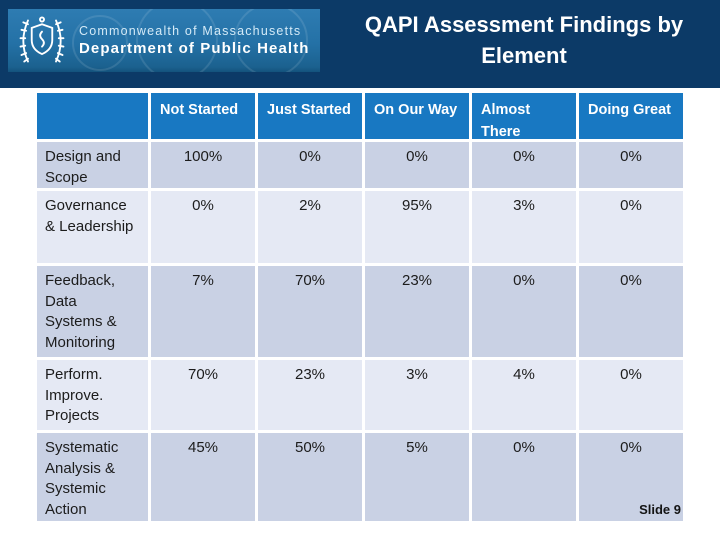 Image resolution: width=720 pixels, height=540 pixels. Describe the element at coordinates (524, 40) in the screenshot. I see `slide-title: QAPI Assessment Findings by Element` at that location.